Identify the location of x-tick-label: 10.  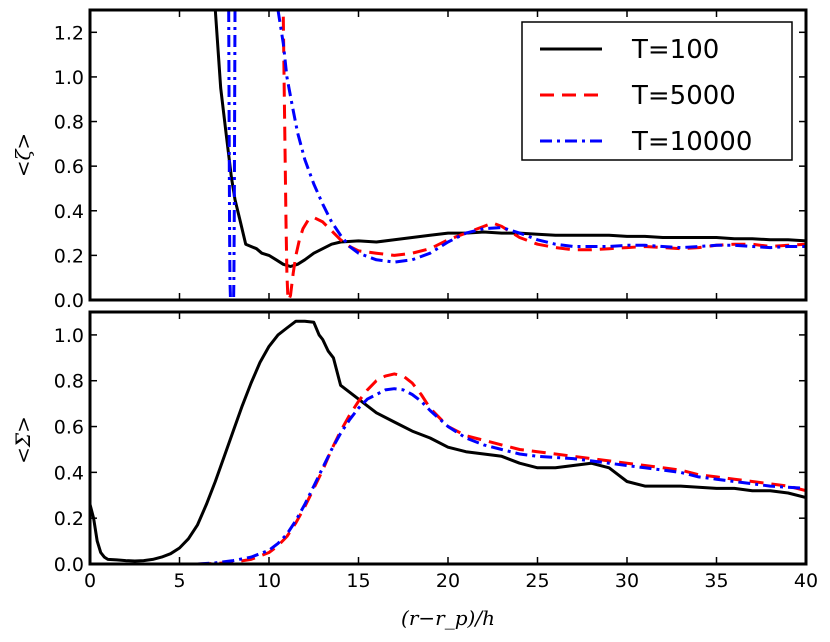
(269, 581).